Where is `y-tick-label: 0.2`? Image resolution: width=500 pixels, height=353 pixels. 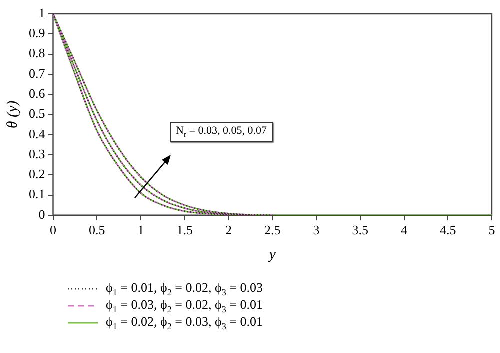 y-tick-label: 0.2 is located at coordinates (37, 174).